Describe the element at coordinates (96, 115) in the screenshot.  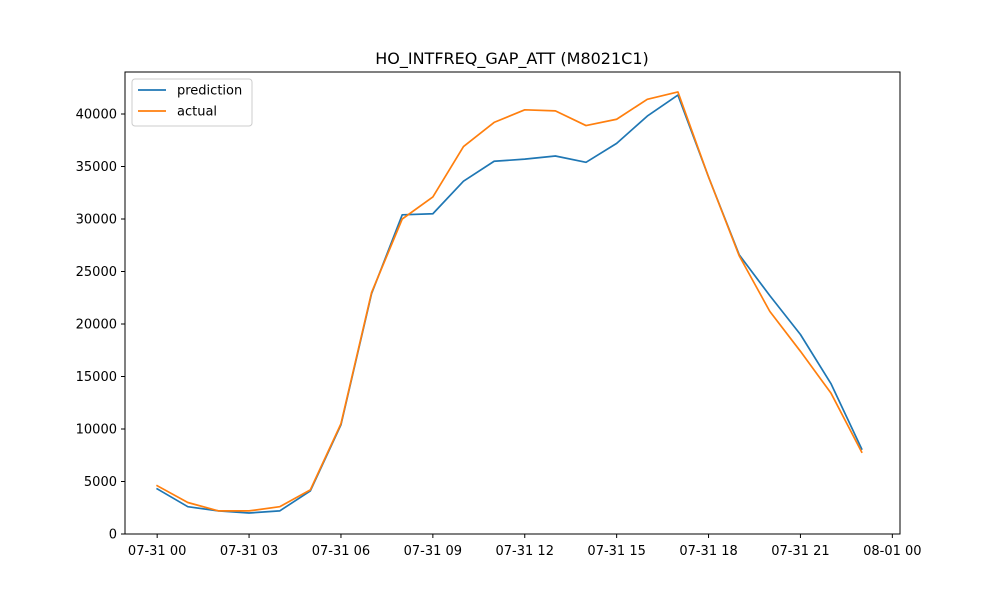
I see `y-tick-label: 40000` at that location.